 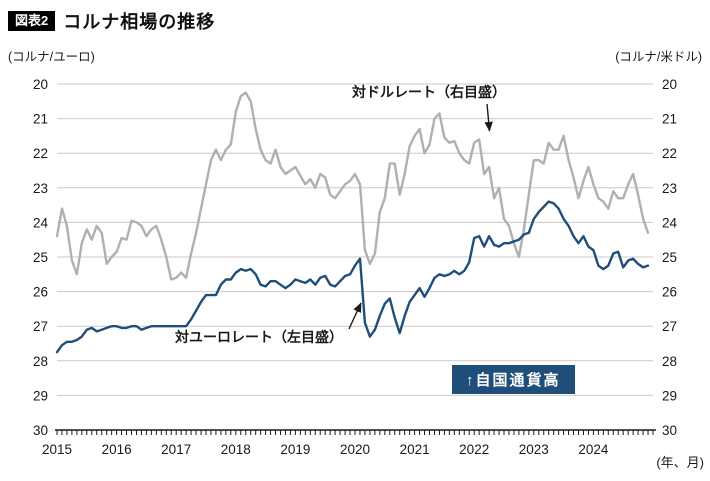 I want to click on usd-annotation-arrow, so click(x=488, y=117).